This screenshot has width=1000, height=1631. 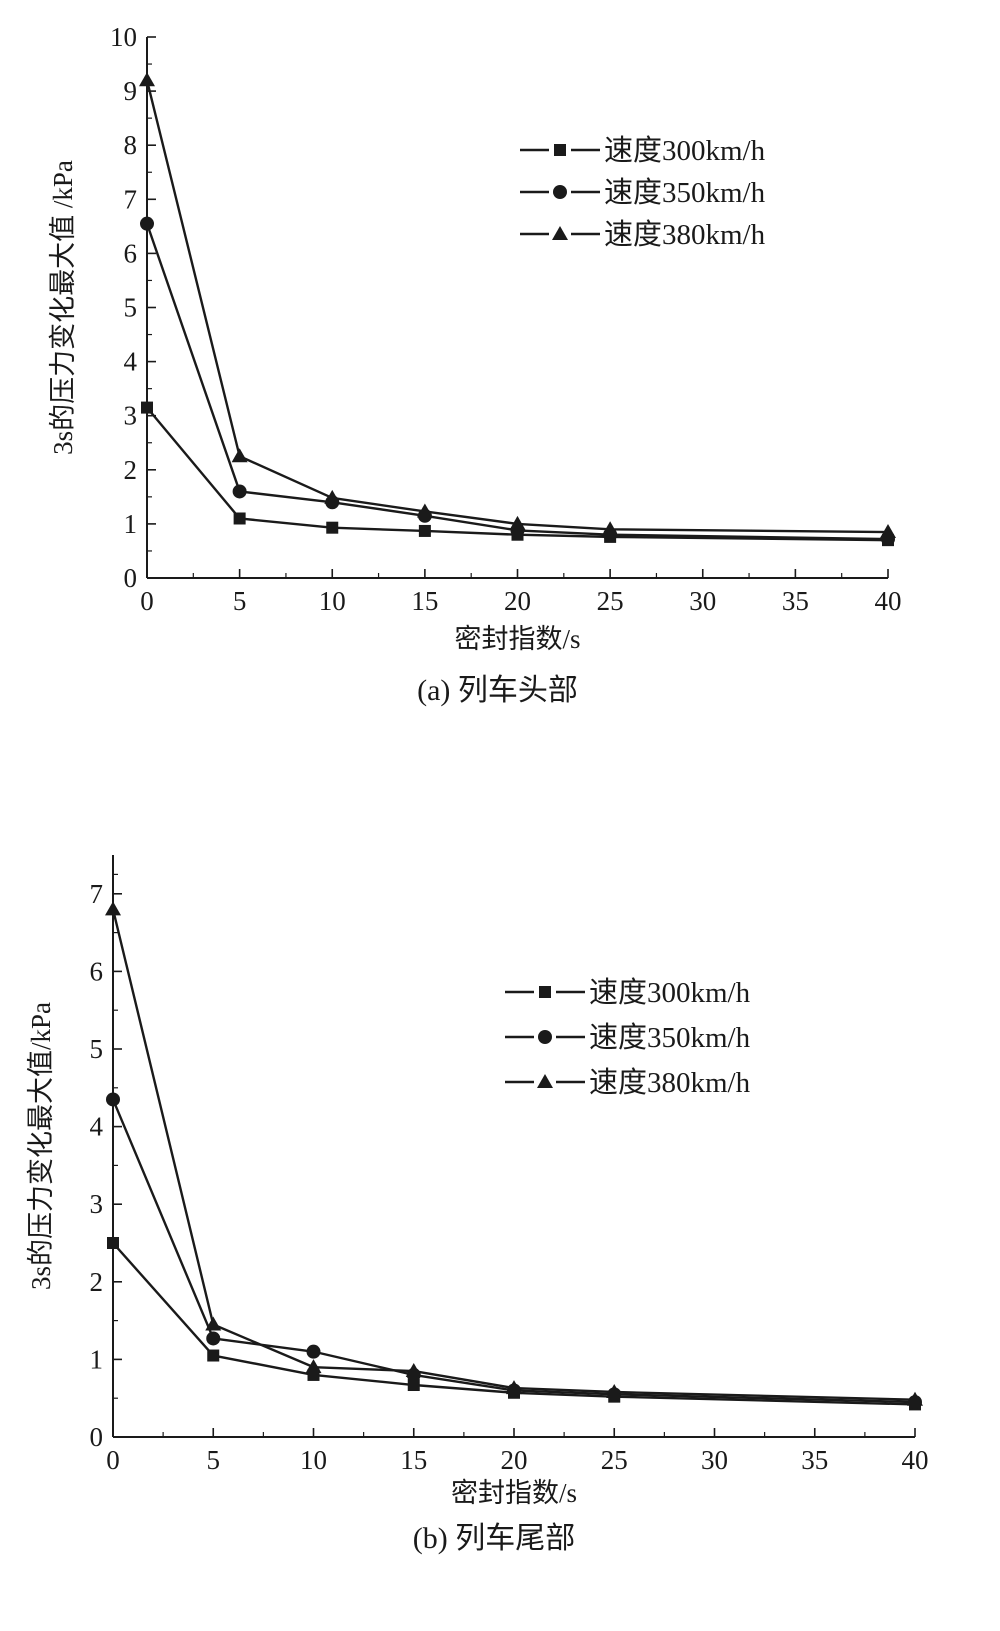 I want to click on series-line, so click(x=517, y=382).